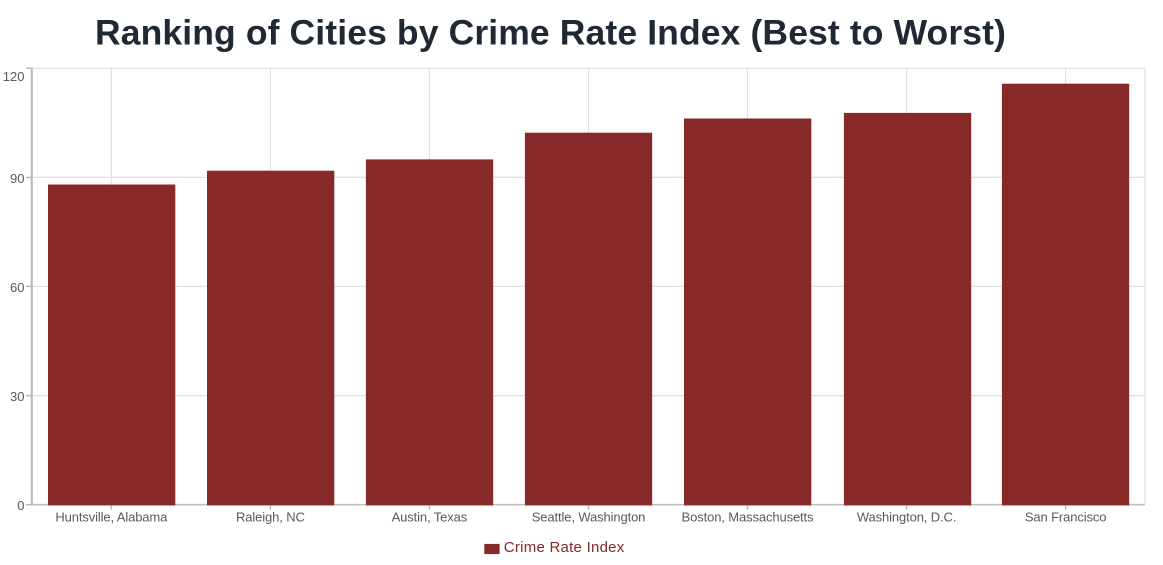 Image resolution: width=1163 pixels, height=565 pixels. What do you see at coordinates (17, 287) in the screenshot?
I see `svg-text: 60` at bounding box center [17, 287].